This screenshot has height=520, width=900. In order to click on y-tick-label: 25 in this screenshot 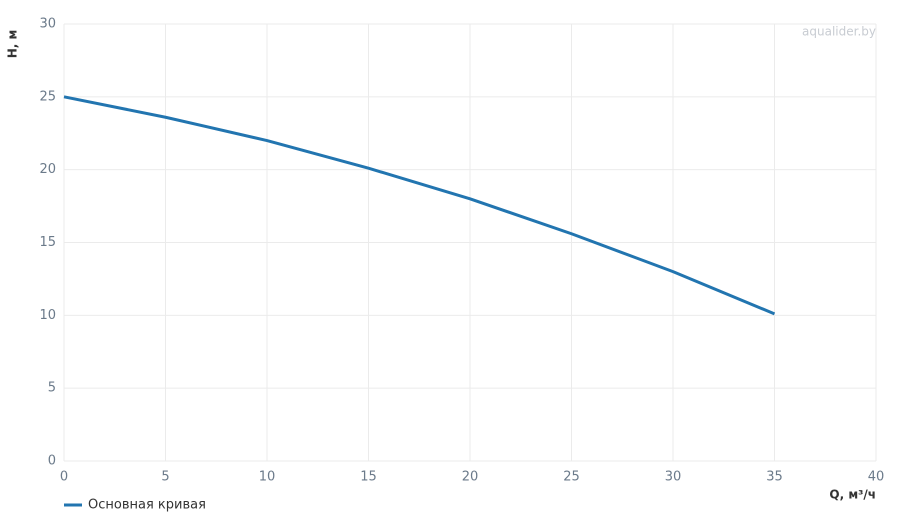, I will do `click(47, 96)`.